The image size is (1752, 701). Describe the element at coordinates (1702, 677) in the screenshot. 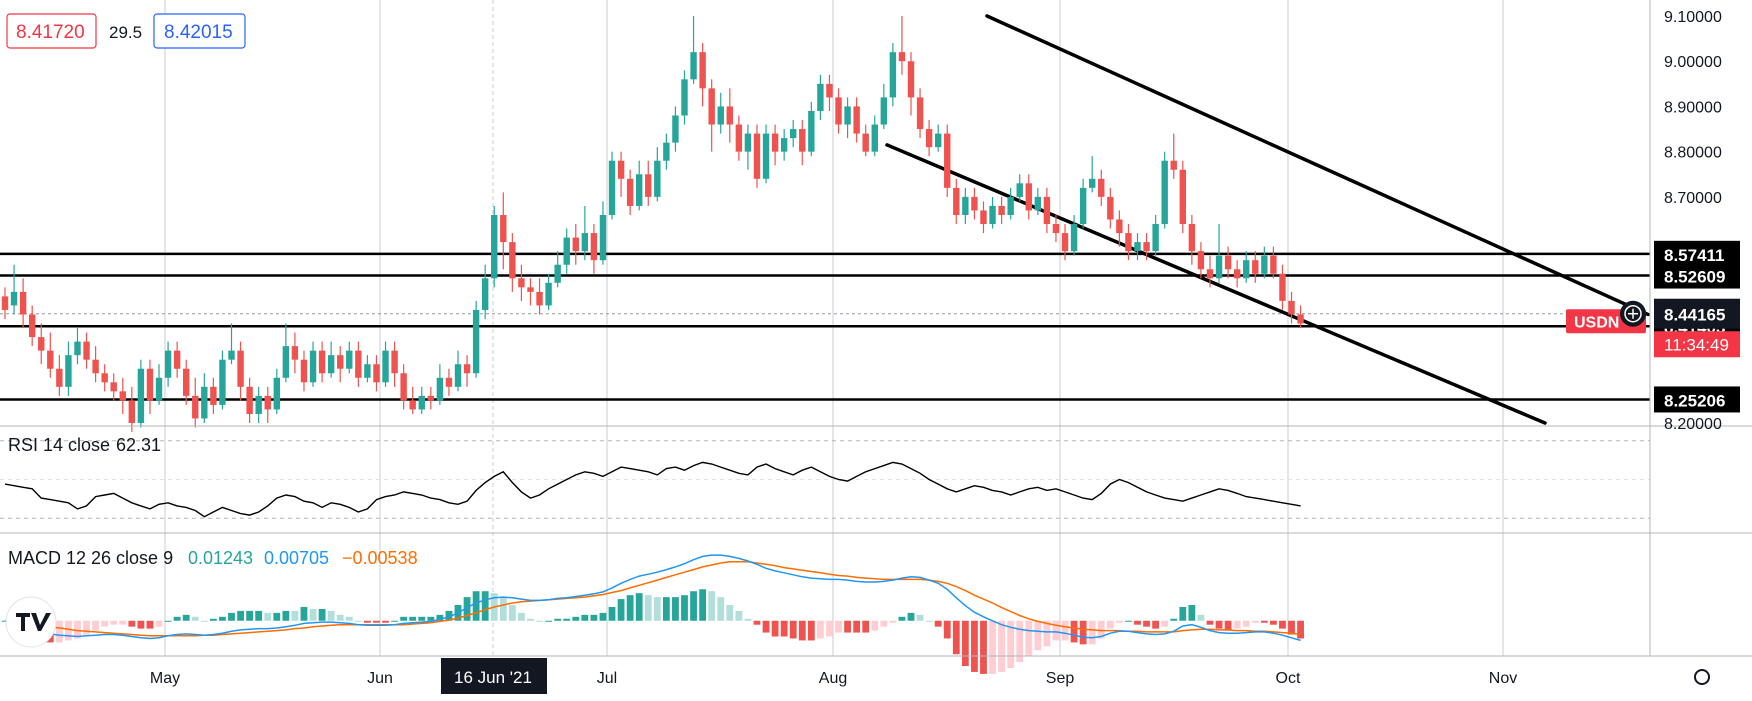

I see `settings-gear-icon` at that location.